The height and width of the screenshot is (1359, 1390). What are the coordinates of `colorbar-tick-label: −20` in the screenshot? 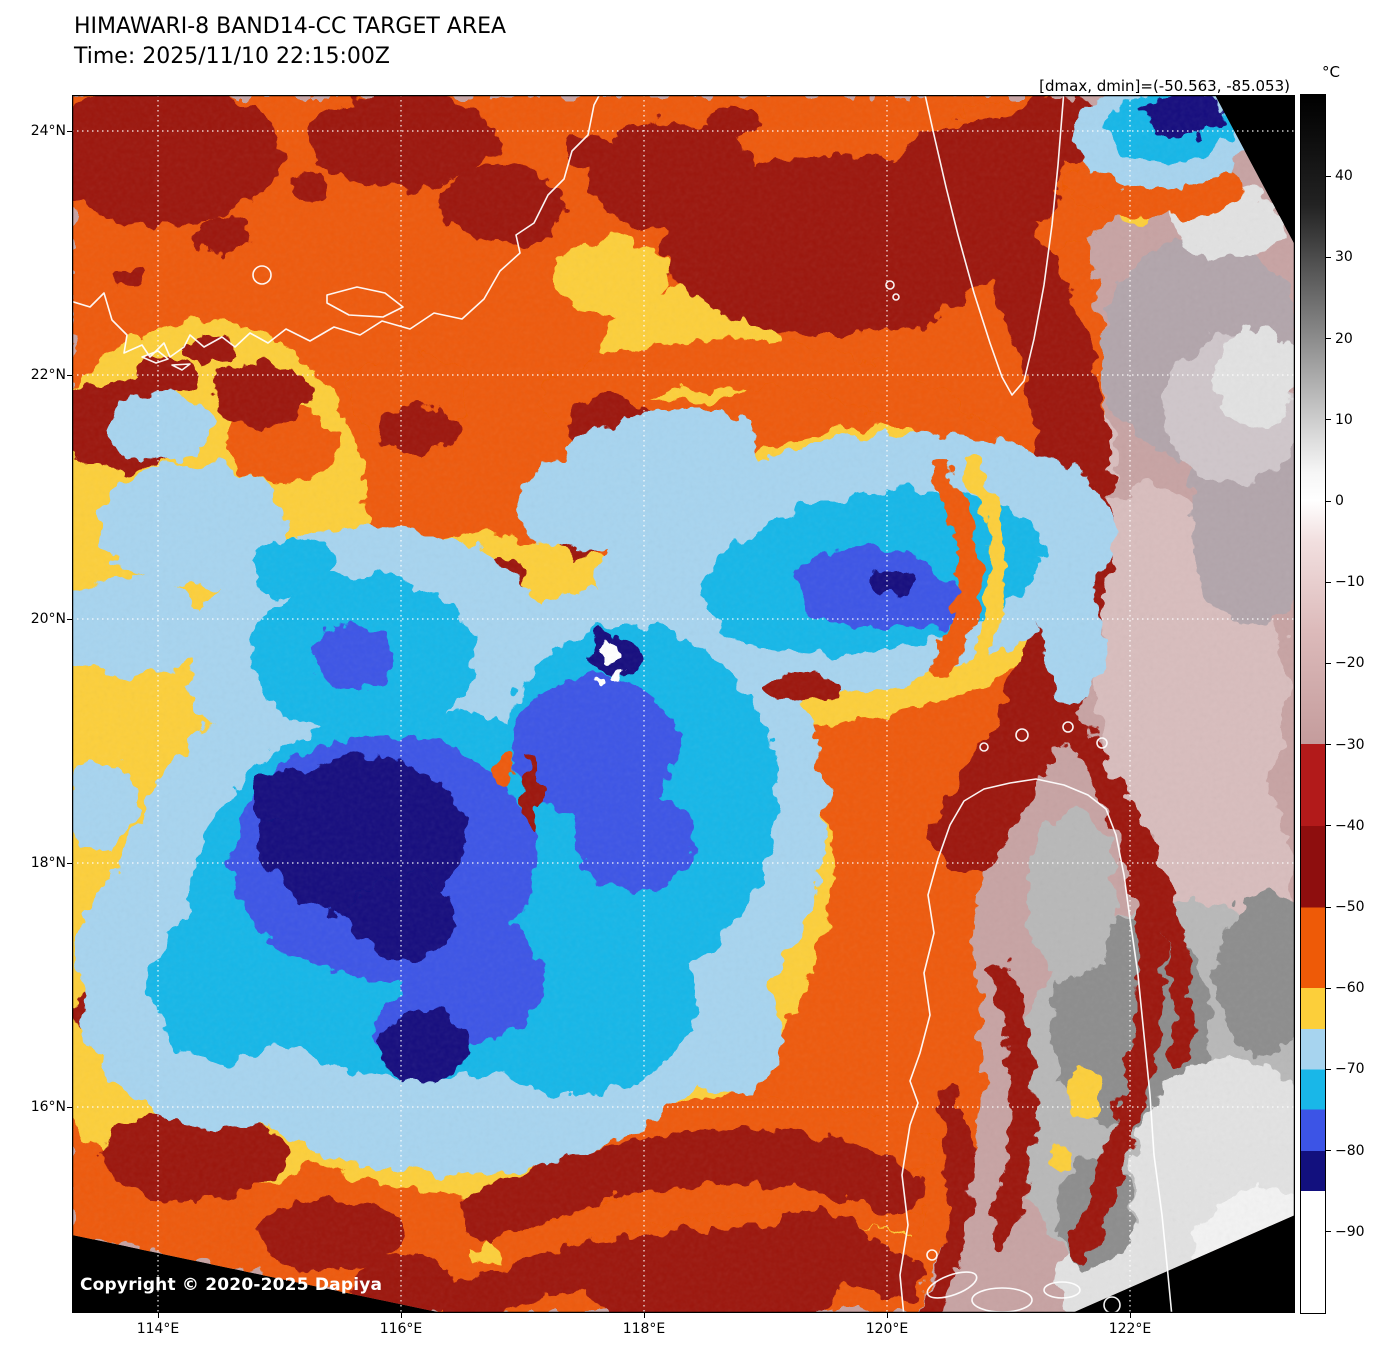 It's located at (1350, 663).